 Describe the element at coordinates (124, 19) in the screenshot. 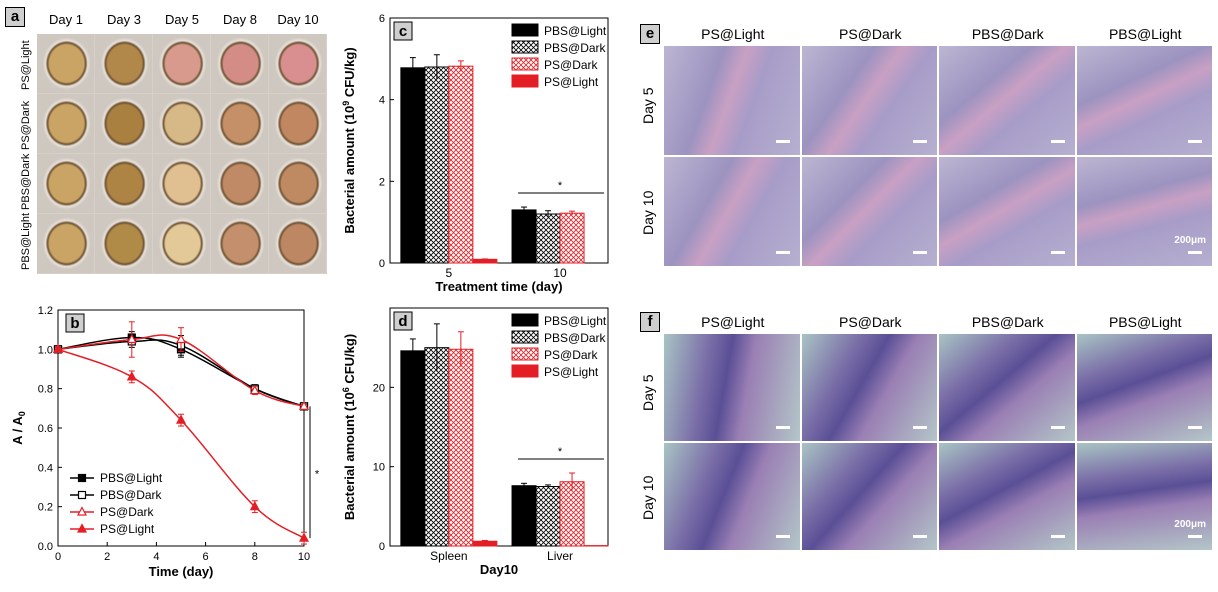

I see `photo-column-label: Day 3` at that location.